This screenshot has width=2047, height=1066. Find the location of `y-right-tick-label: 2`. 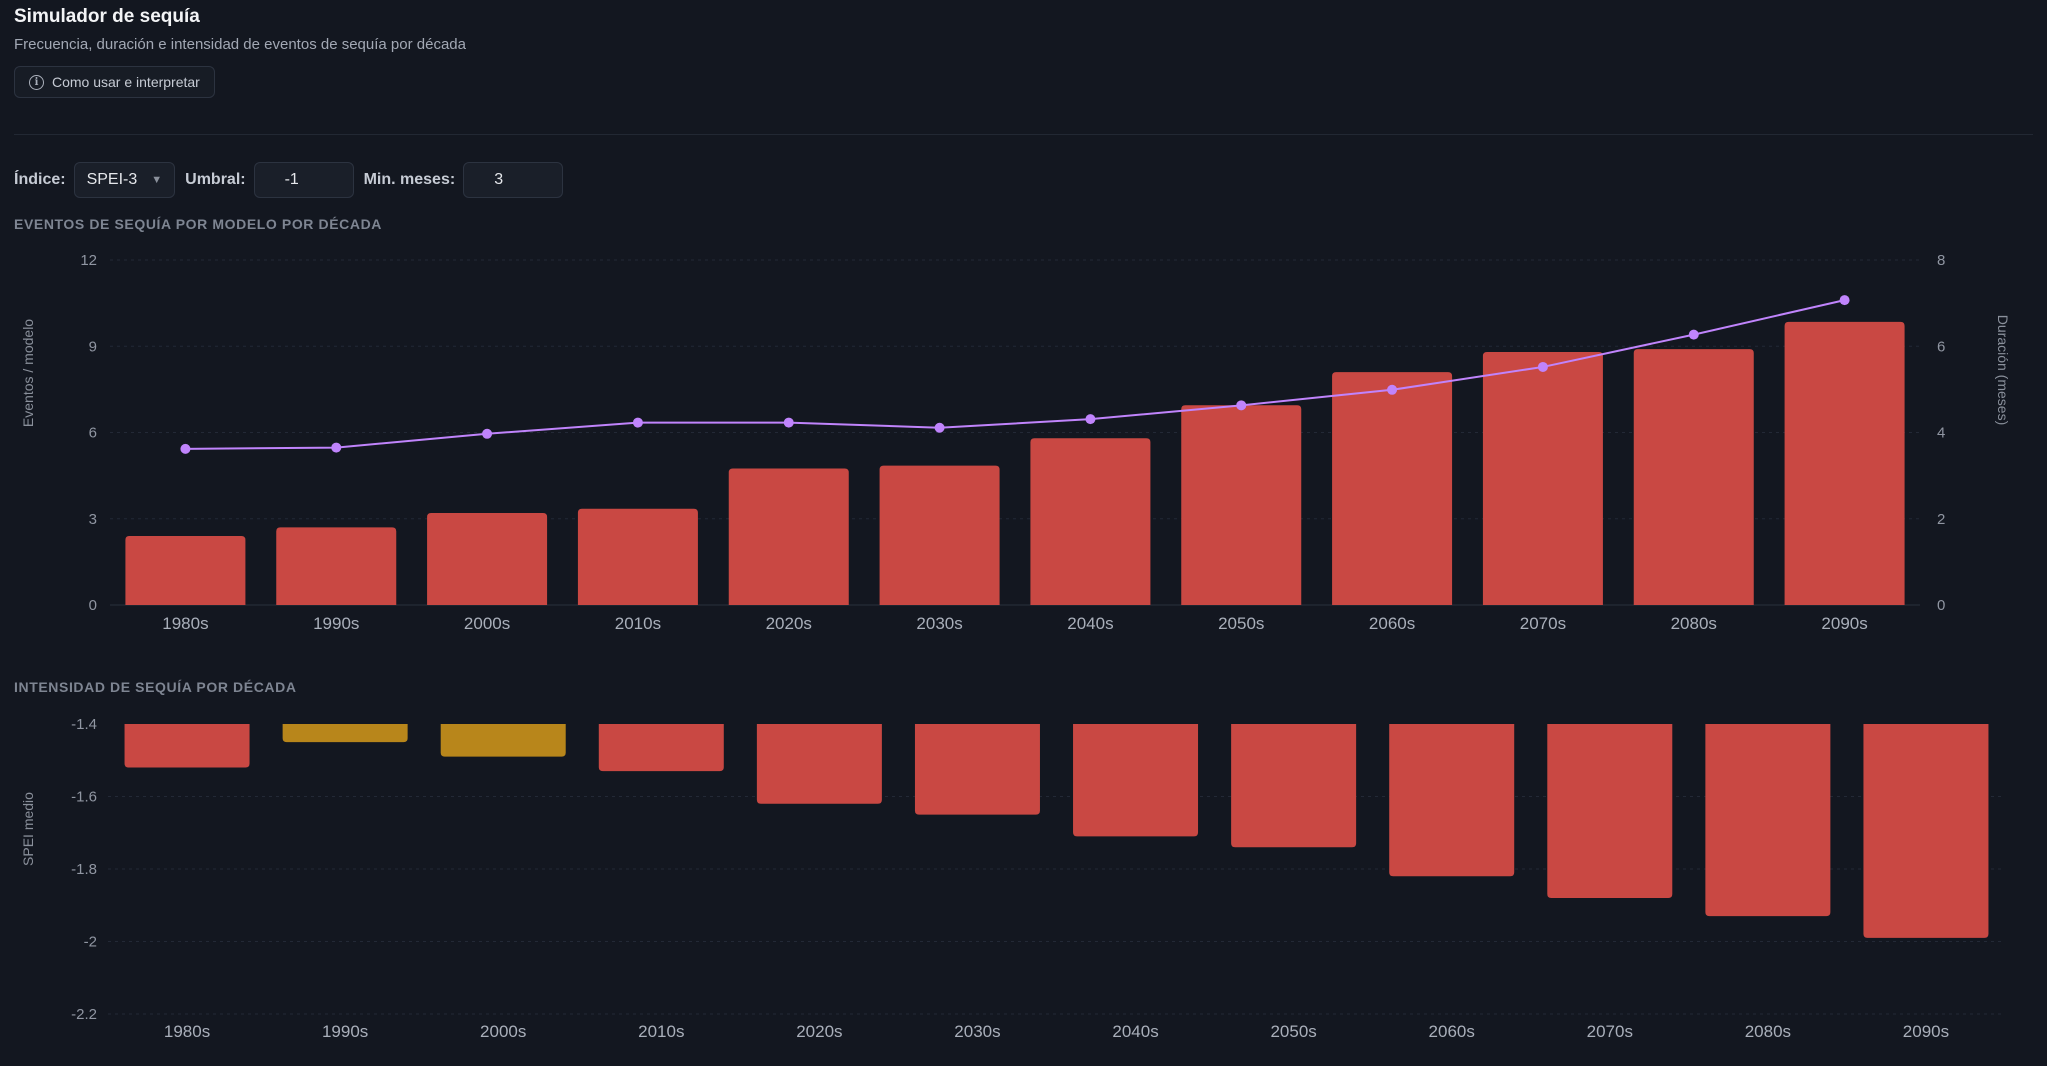

y-right-tick-label: 2 is located at coordinates (1941, 519).